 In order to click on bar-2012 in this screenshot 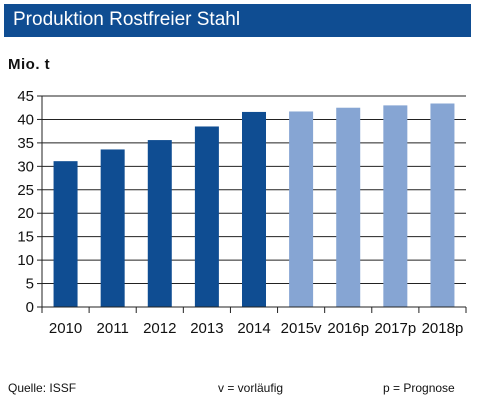, I will do `click(159, 223)`.